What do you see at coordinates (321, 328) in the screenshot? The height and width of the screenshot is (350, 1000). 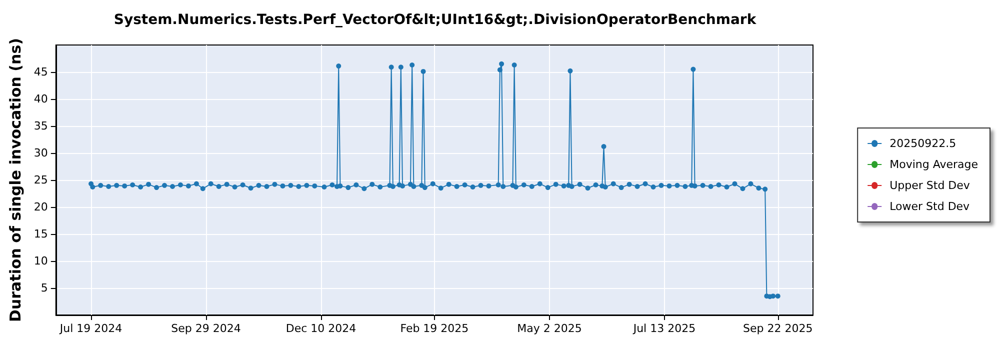 I see `x-tick-label: Dec 10 2024` at bounding box center [321, 328].